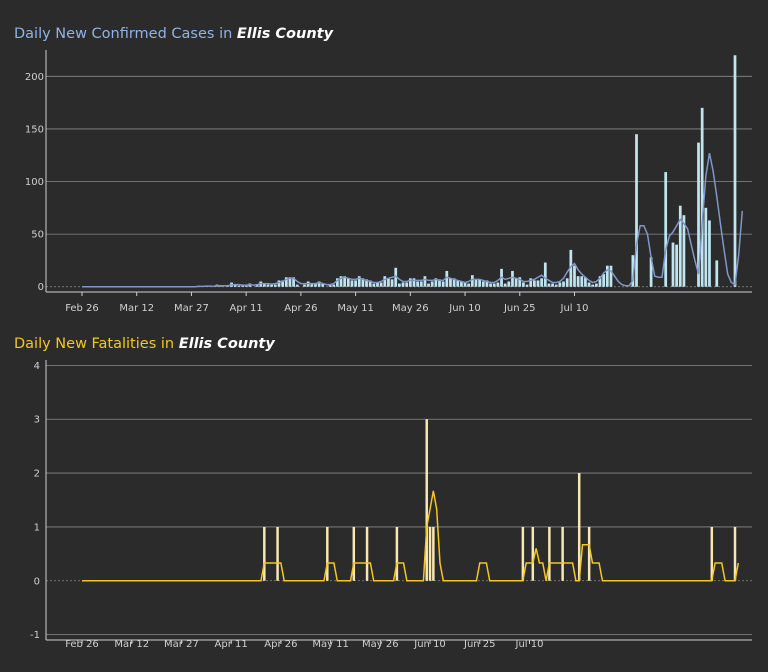 This screenshot has width=768, height=672. Describe the element at coordinates (34, 182) in the screenshot. I see `cases-y-tick-label: 100` at that location.